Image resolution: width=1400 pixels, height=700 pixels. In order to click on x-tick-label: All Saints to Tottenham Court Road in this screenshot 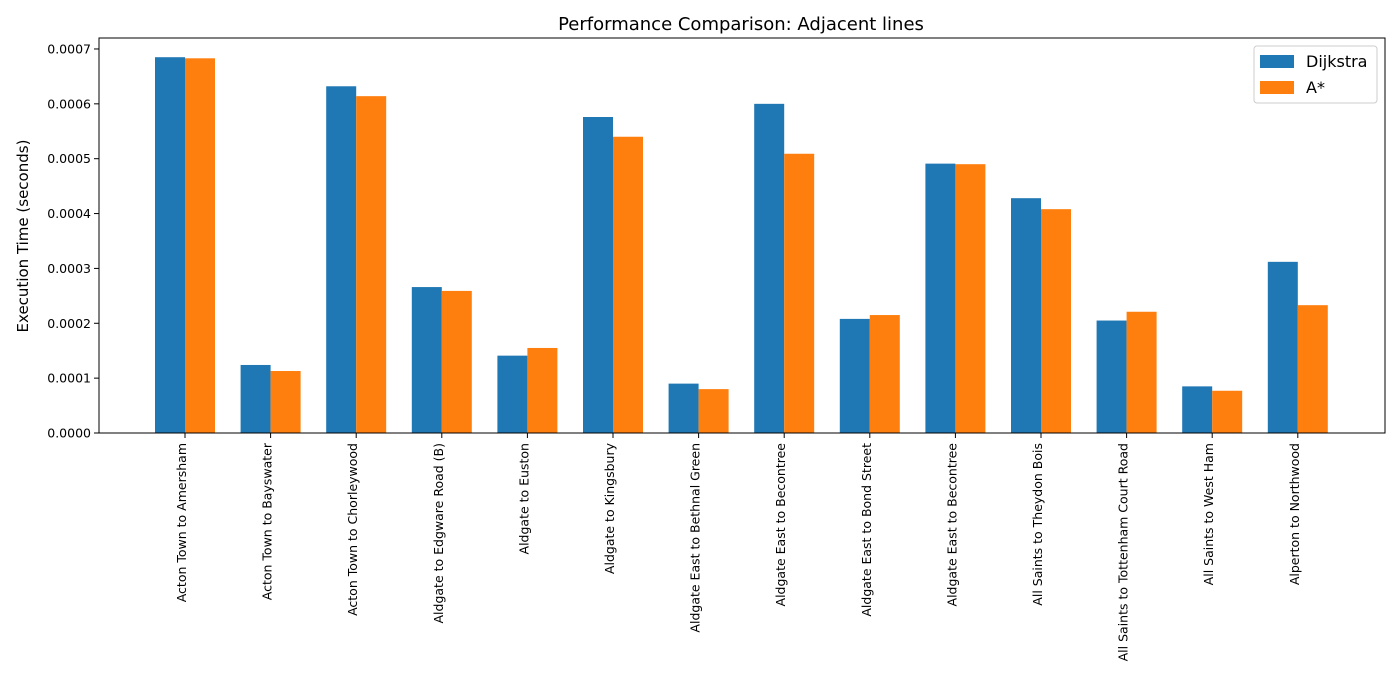, I will do `click(1123, 552)`.